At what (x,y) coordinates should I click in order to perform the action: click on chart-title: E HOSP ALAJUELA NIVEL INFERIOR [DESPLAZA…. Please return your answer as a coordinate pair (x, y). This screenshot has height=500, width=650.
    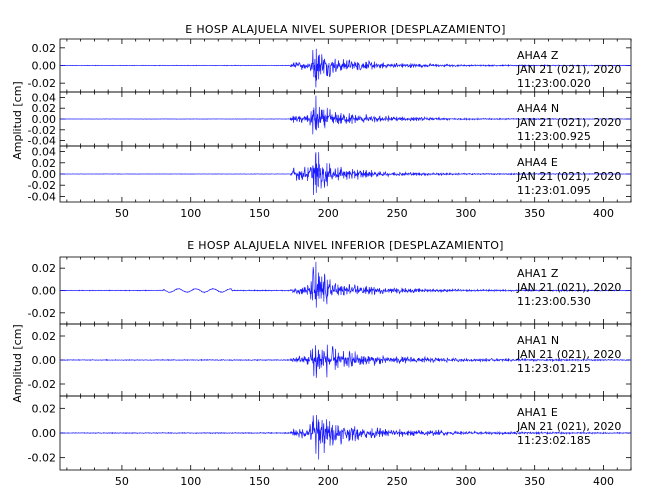
    Looking at the image, I should click on (345, 245).